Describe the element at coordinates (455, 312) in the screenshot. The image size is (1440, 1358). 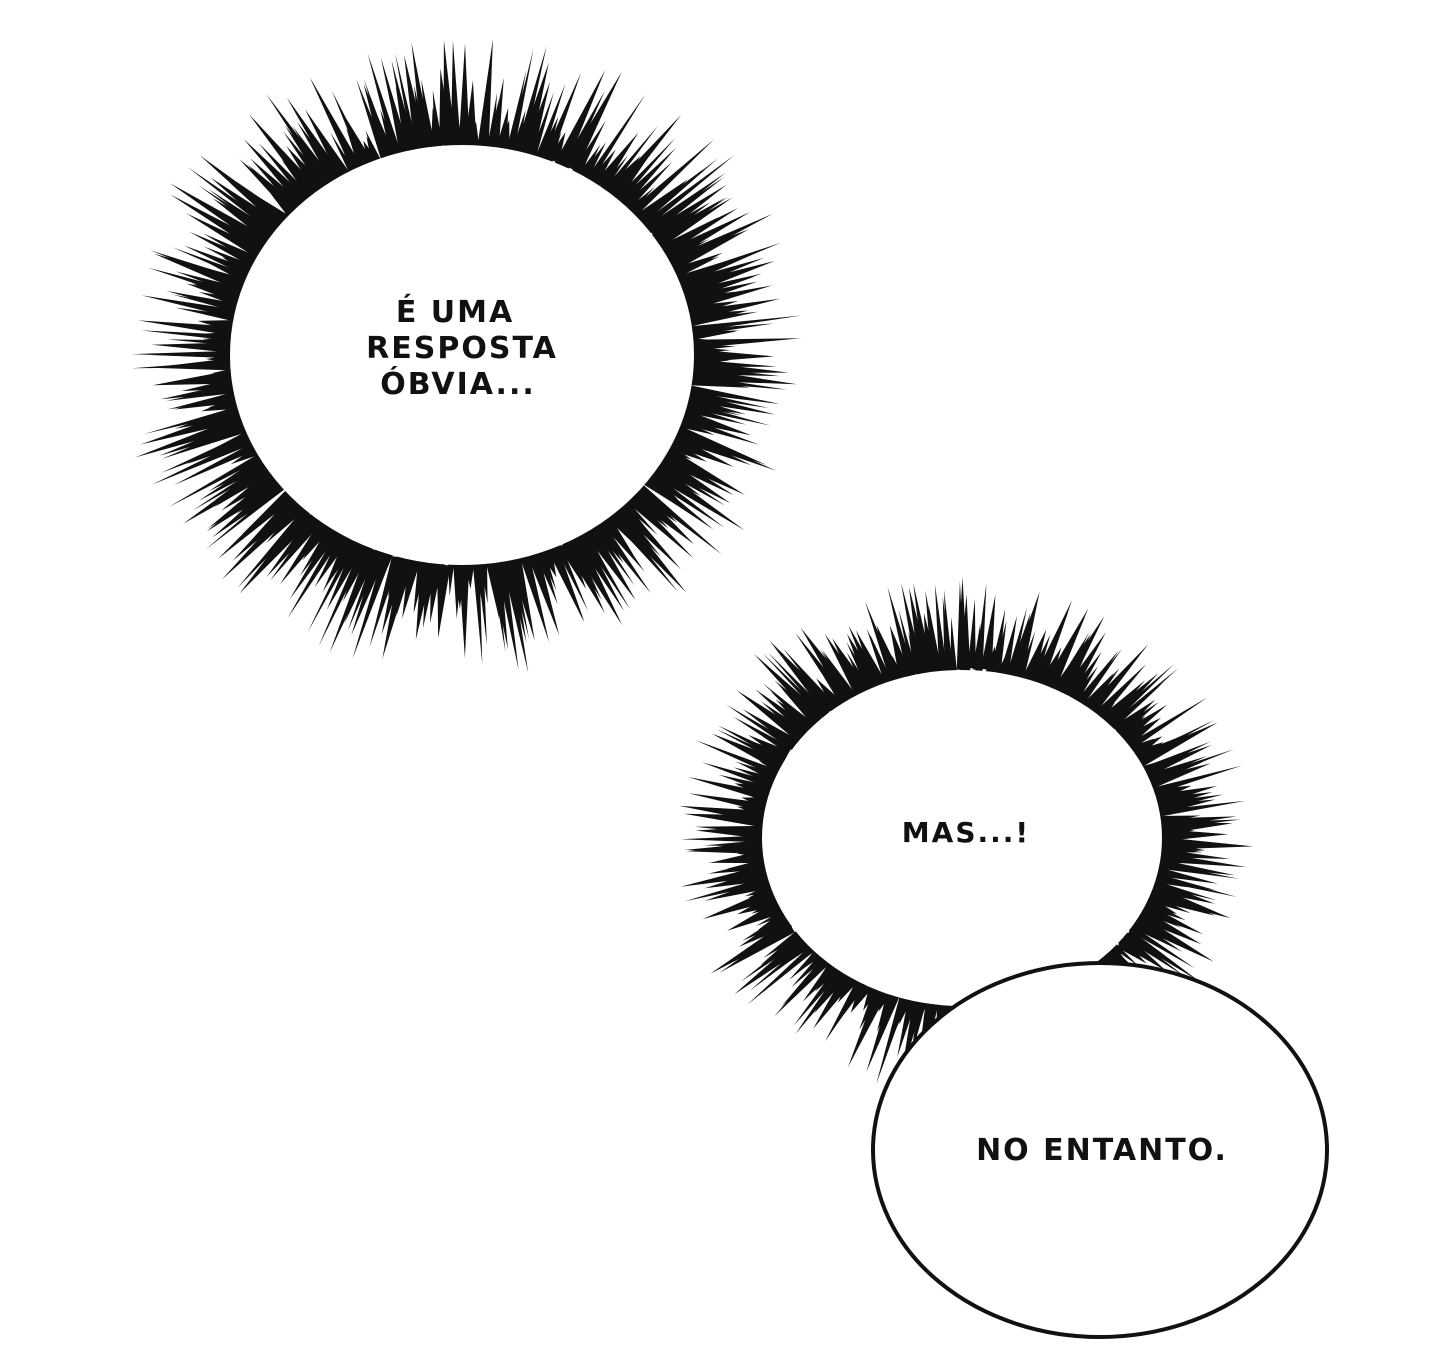
I see `burst-1-line-1: É UMA` at that location.